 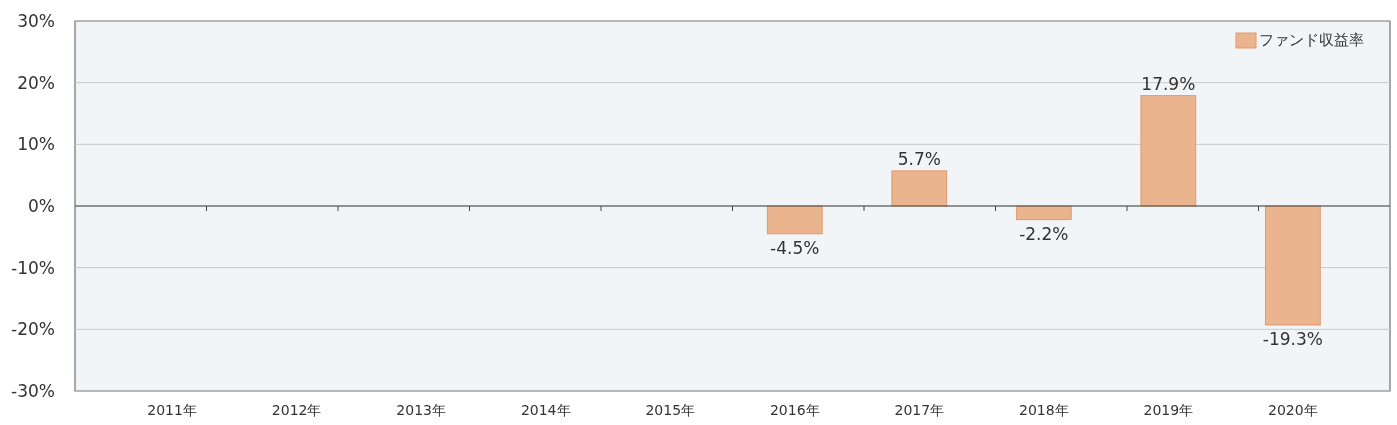 I want to click on x-tick-label: 2016年, so click(x=794, y=410).